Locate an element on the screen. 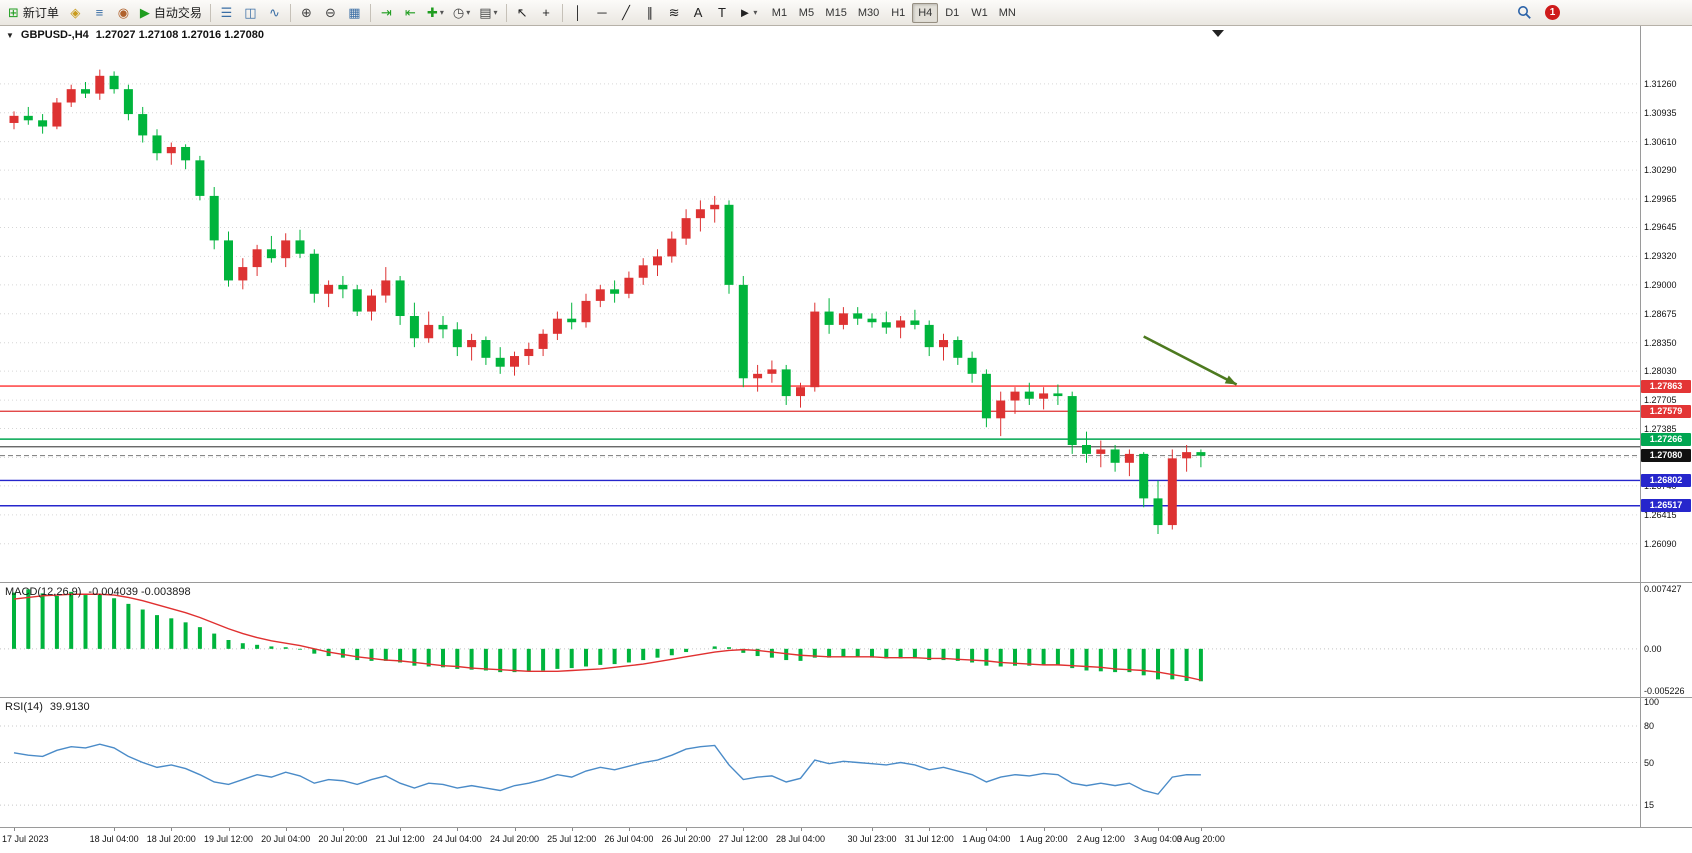 Image resolution: width=1692 pixels, height=853 pixels. horizontal-line-button: ─ is located at coordinates (602, 13).